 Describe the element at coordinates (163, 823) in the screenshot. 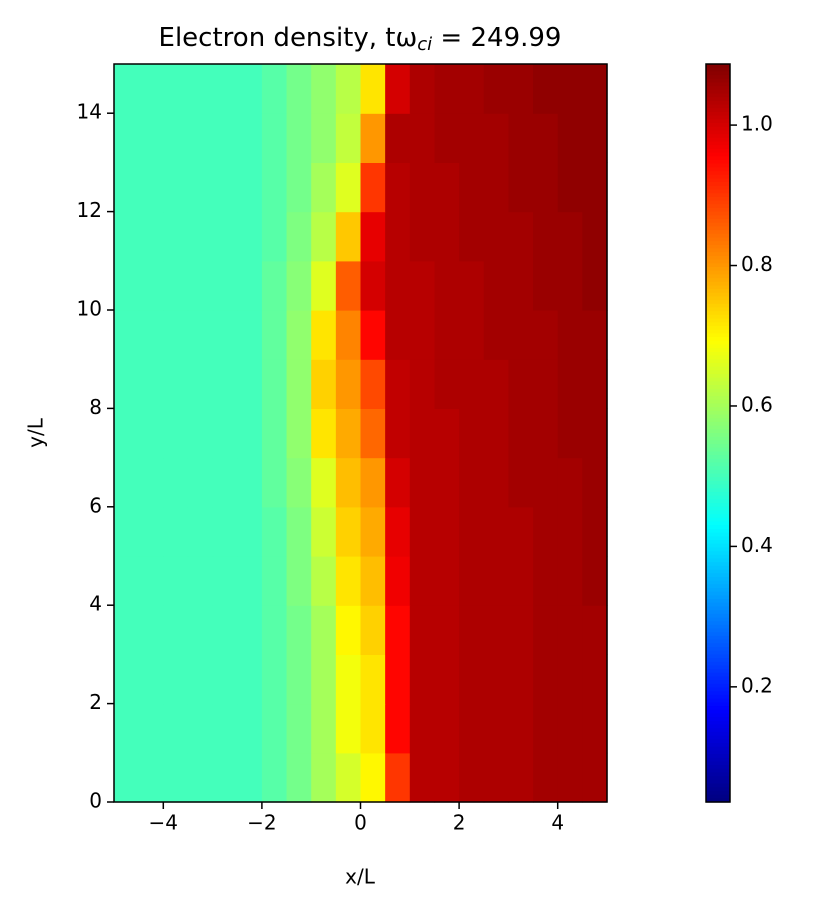

I see `x-tick-label: −4` at that location.